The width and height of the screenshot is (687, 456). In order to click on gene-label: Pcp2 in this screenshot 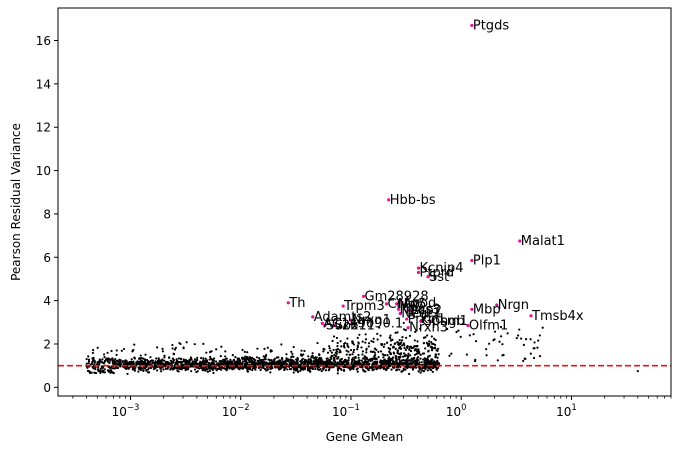, I will do `click(427, 310)`.